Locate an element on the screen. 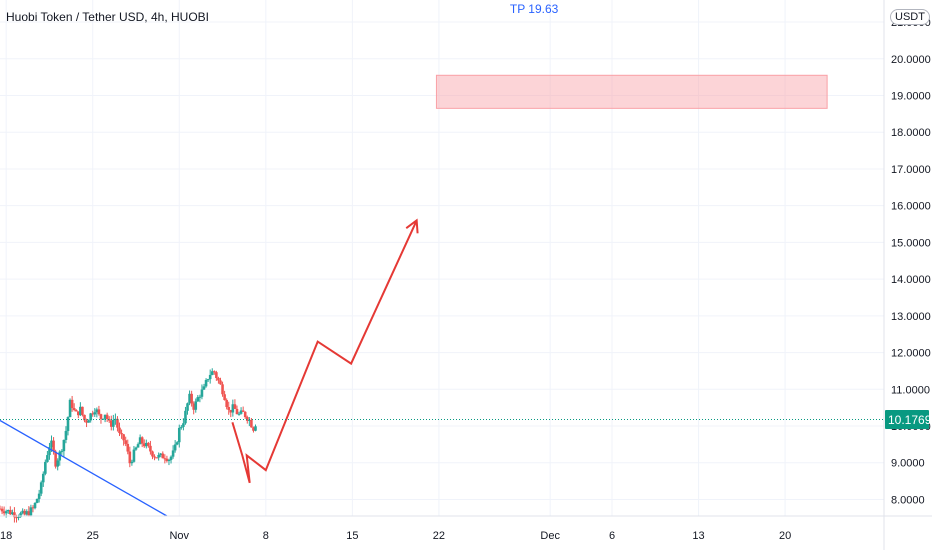 This screenshot has width=932, height=555. x-tick-label: Nov is located at coordinates (179, 536).